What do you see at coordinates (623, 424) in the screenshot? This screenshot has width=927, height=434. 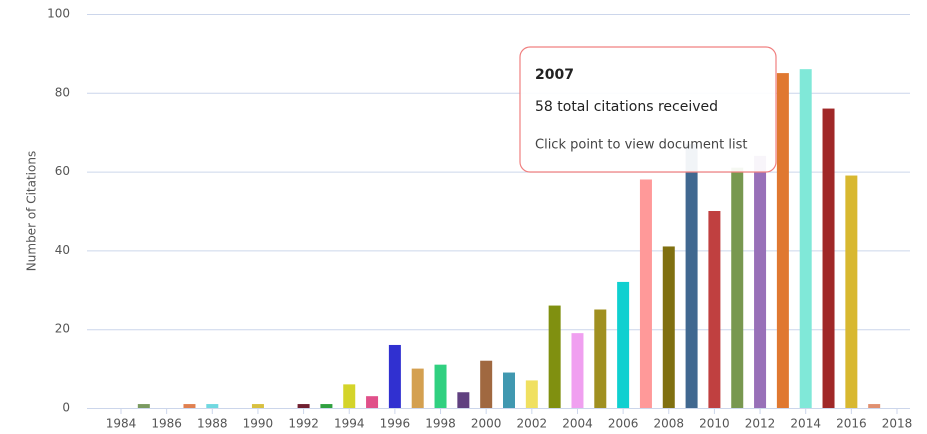 I see `x-tick-label: 2006` at bounding box center [623, 424].